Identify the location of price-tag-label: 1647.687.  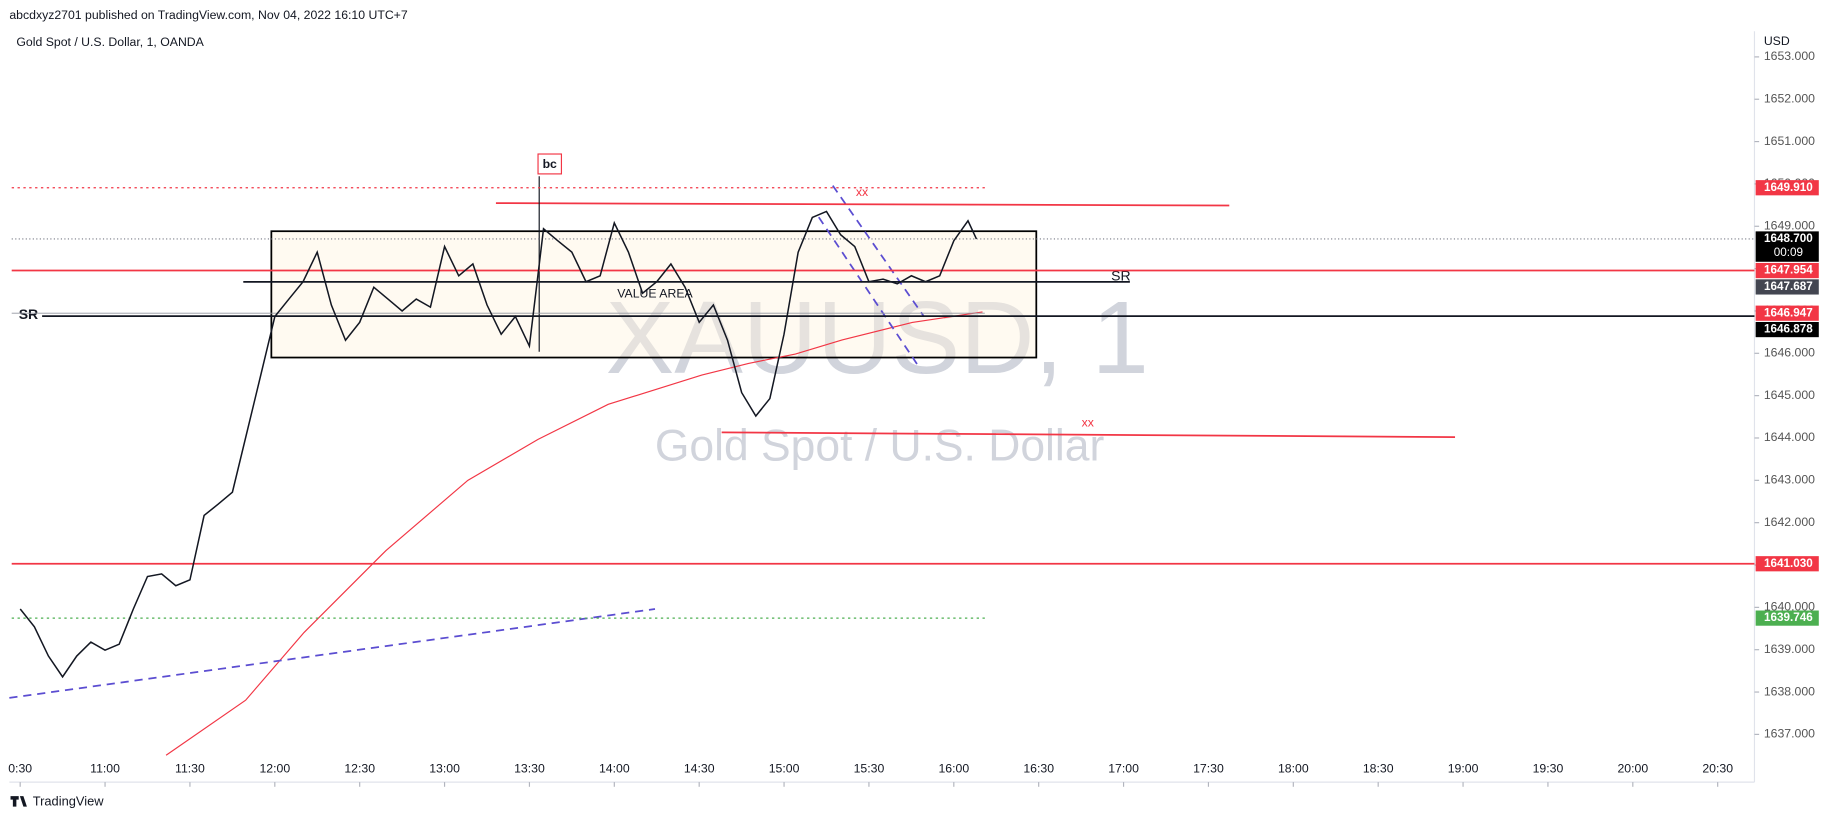
(1788, 286).